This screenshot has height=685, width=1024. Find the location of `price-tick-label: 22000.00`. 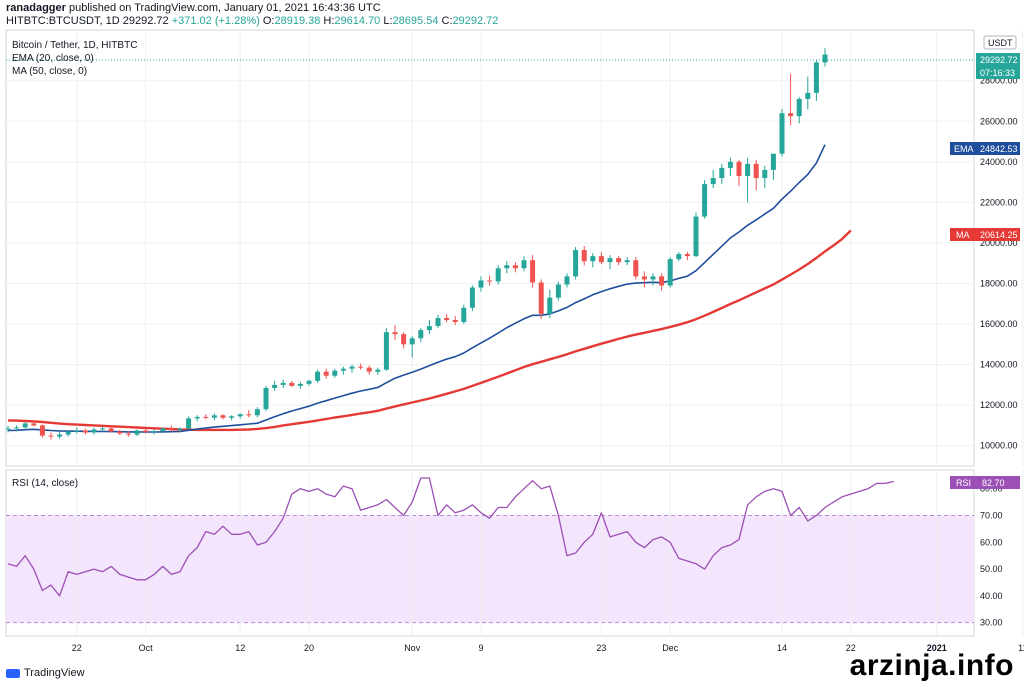

price-tick-label: 22000.00 is located at coordinates (999, 202).